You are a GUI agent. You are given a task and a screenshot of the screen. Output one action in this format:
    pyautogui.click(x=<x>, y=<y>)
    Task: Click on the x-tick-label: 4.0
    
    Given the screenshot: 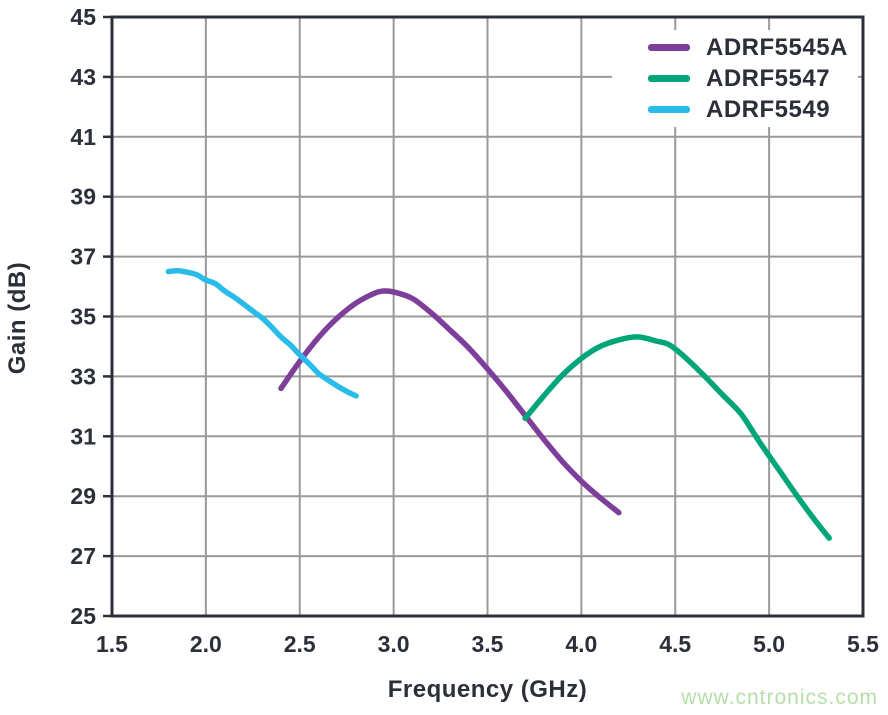 What is the action you would take?
    pyautogui.click(x=581, y=644)
    